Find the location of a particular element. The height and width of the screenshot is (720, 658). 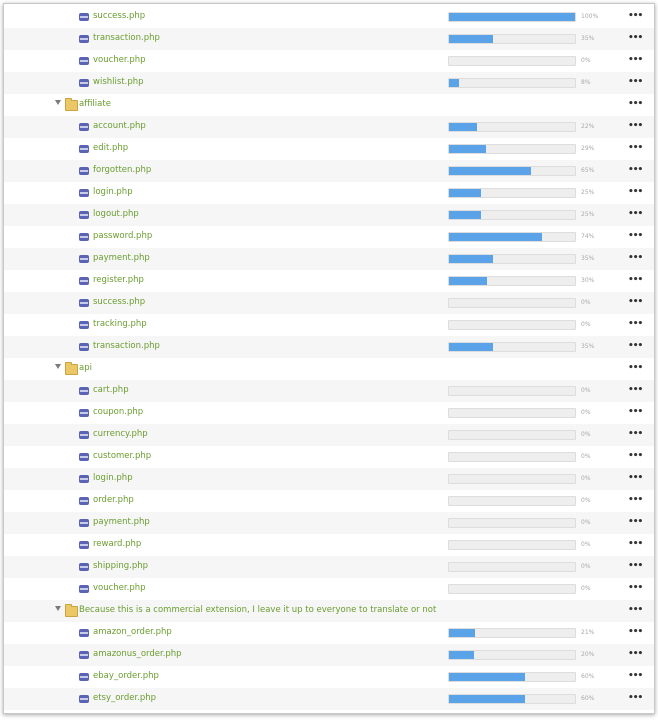

file-row: order.php 0% ••• is located at coordinates (329, 501).